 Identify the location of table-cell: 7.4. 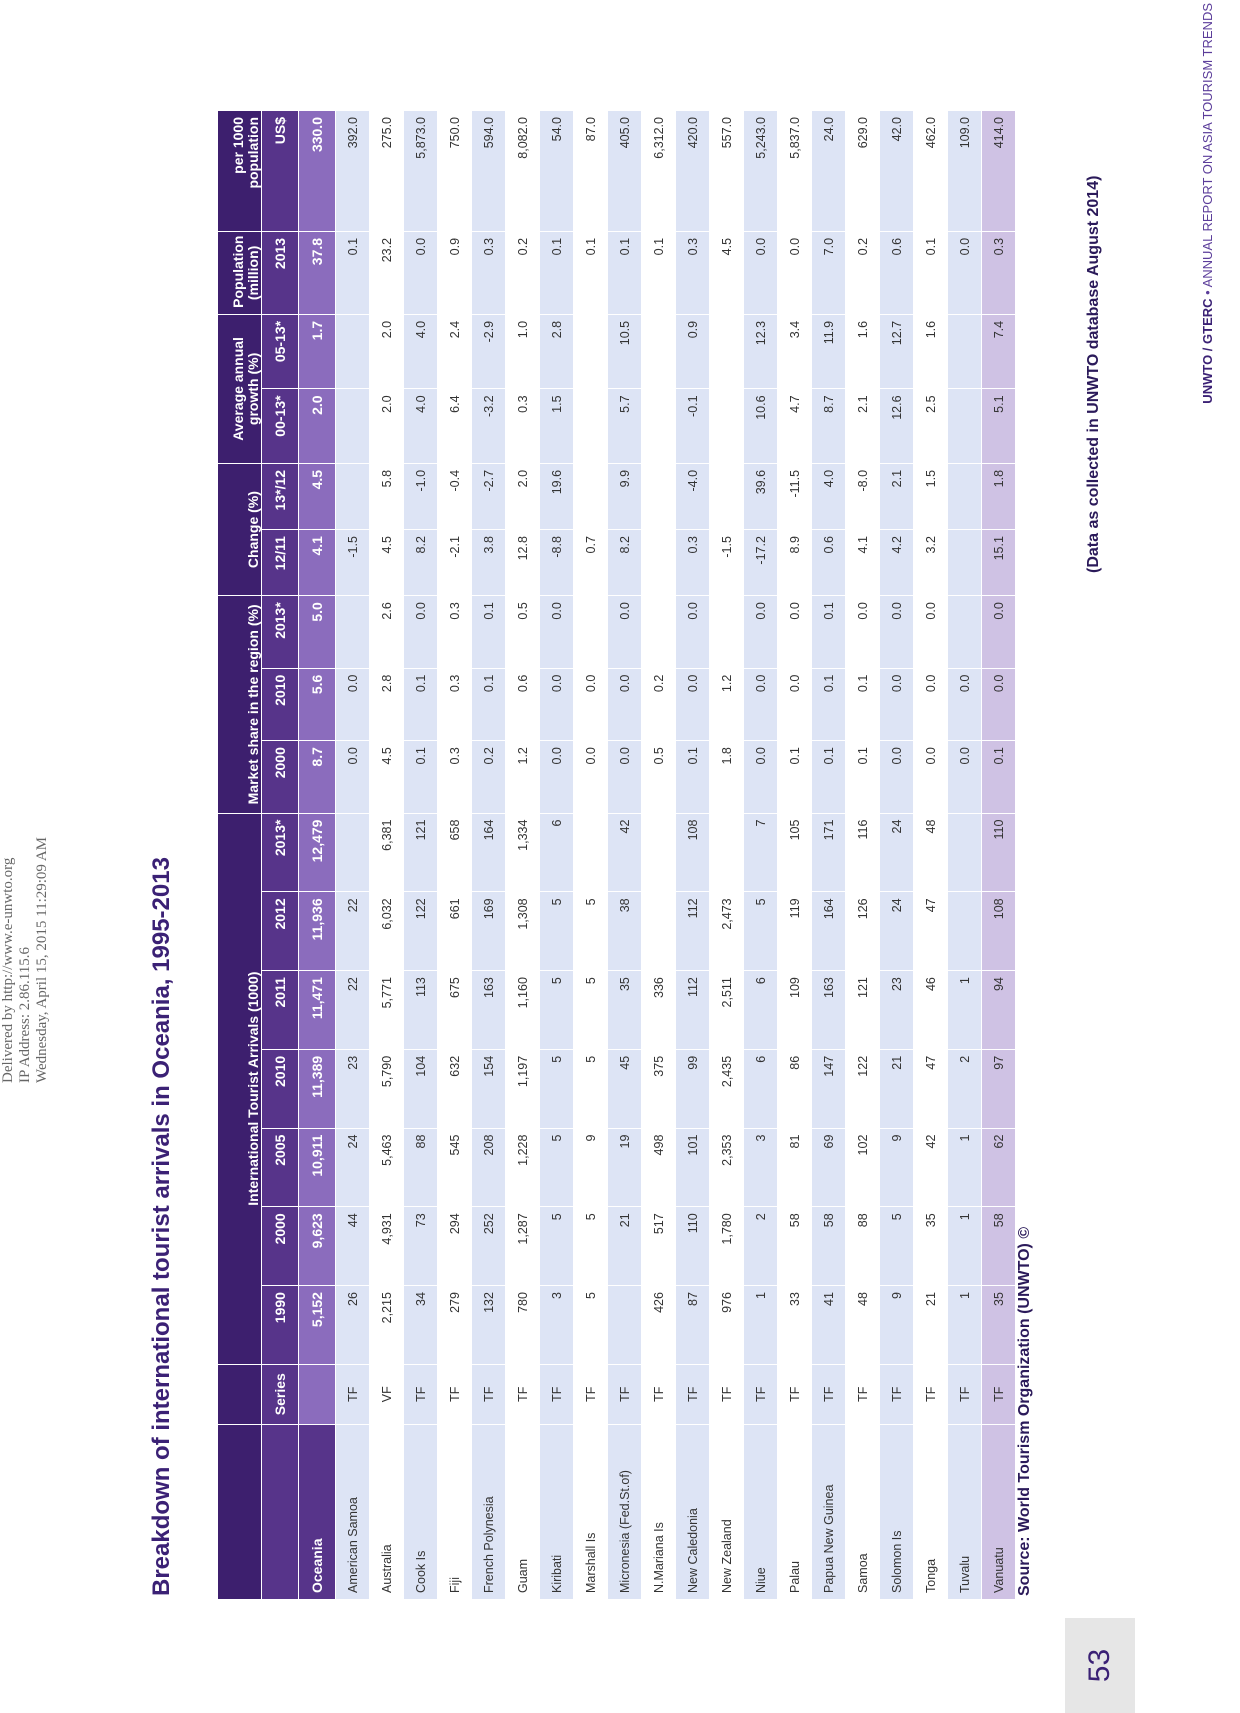
(998, 351).